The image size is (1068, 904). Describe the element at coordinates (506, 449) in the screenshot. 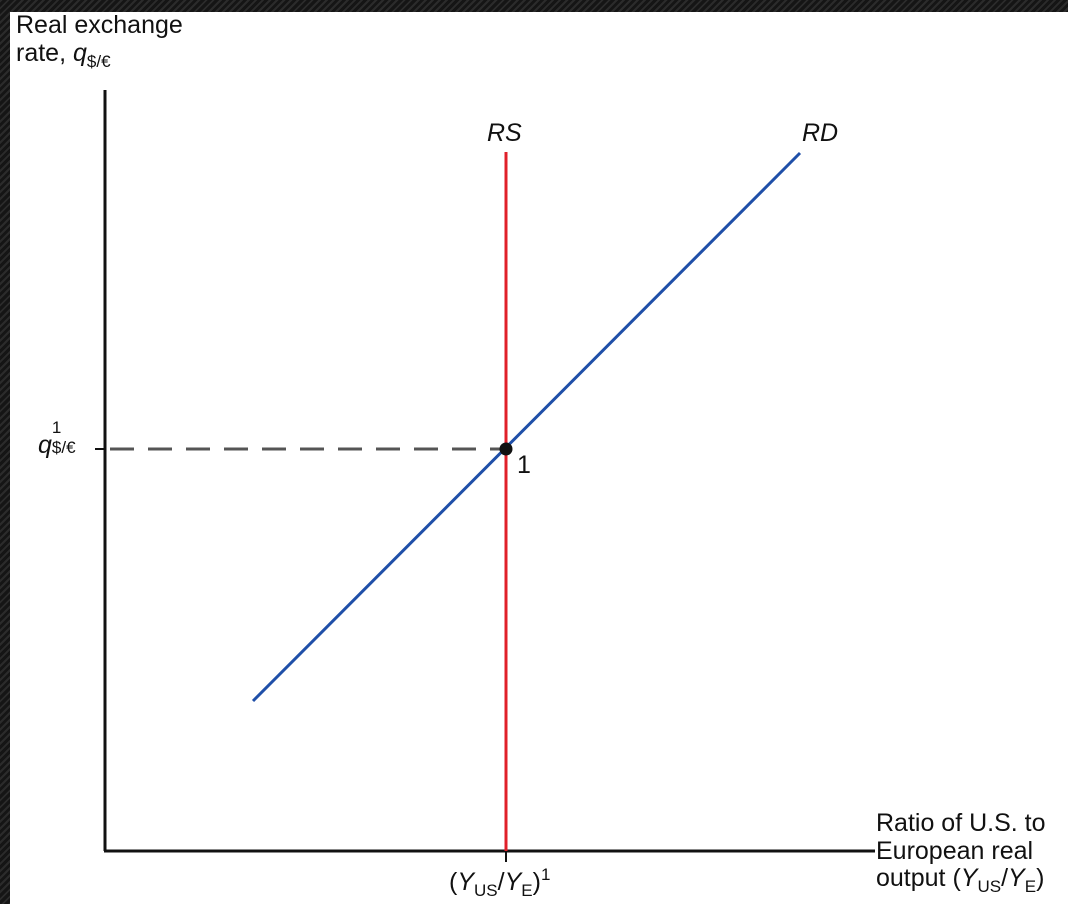

I see `equilibrium-point` at that location.